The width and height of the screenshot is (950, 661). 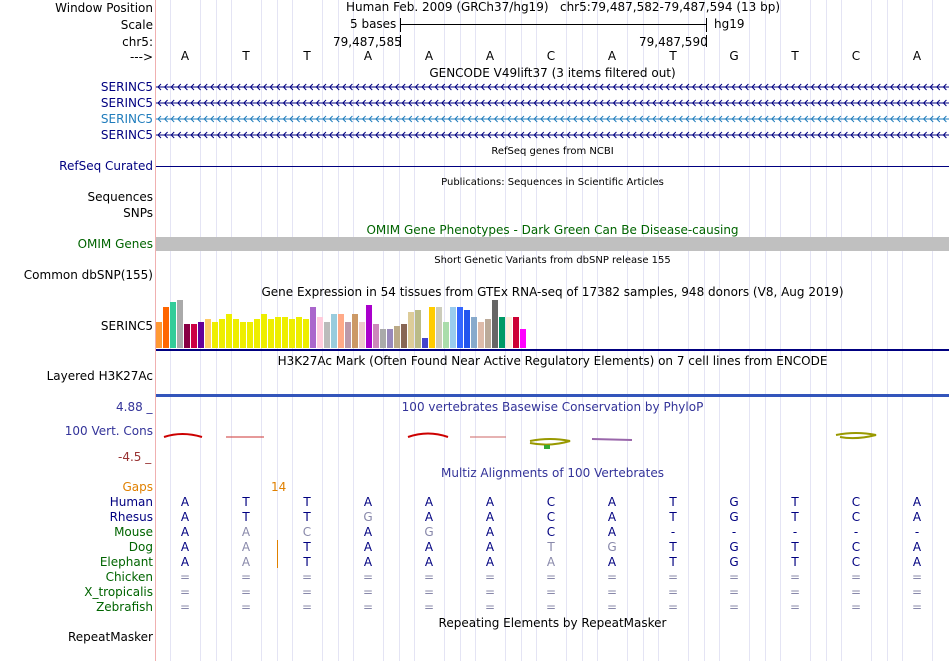 I want to click on h3k27ac-signal, so click(x=552, y=395).